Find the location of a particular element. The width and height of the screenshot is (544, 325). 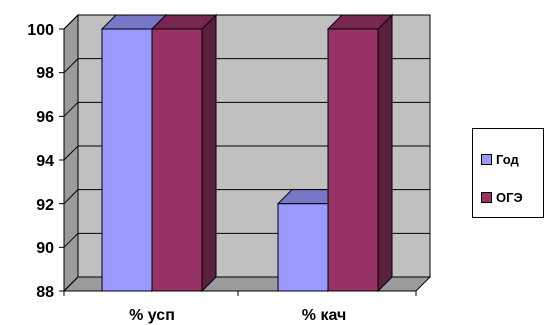

y-tick-label-6: 100 is located at coordinates (40, 30).